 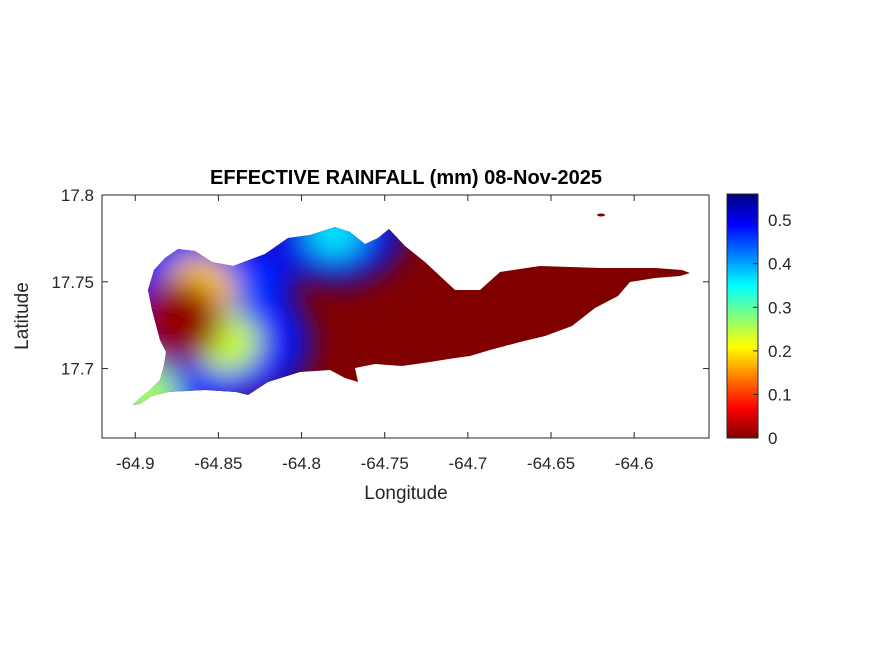 I want to click on x-tick-label: -64.6, so click(x=634, y=463).